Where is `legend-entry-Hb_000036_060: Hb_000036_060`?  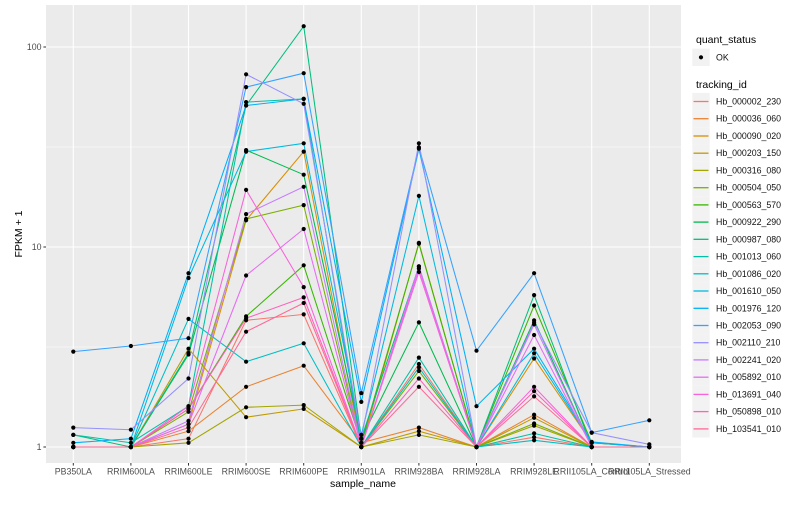 legend-entry-Hb_000036_060: Hb_000036_060 is located at coordinates (736, 119).